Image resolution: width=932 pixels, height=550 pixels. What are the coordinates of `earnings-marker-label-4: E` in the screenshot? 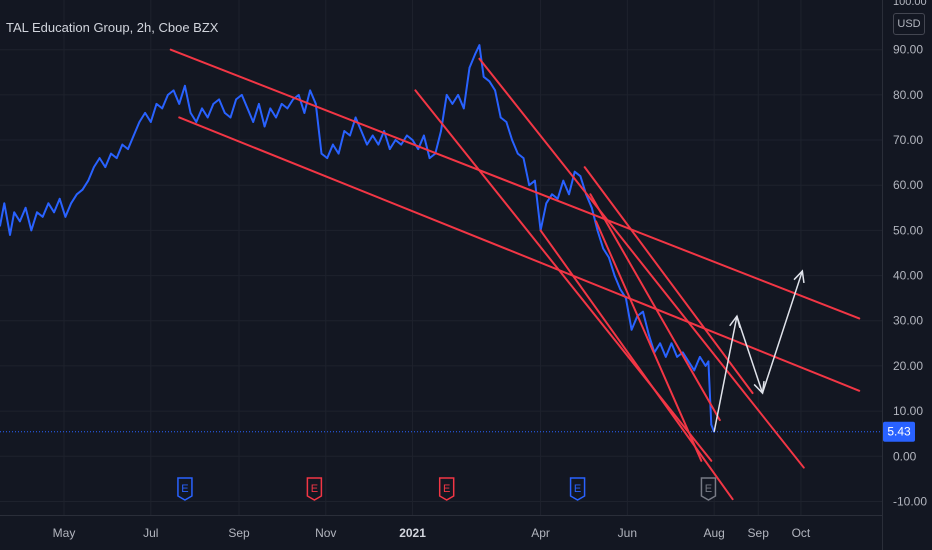 It's located at (708, 489).